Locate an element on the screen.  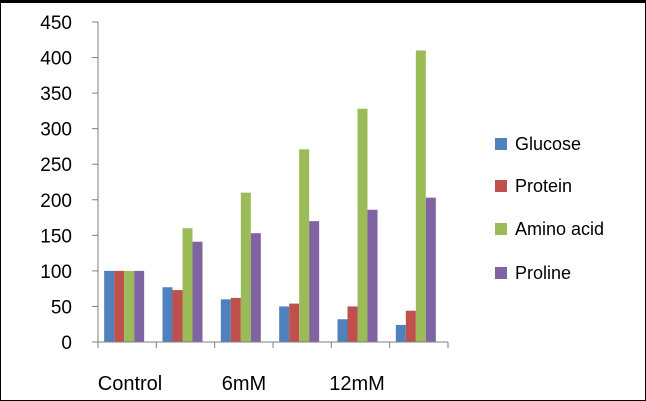
y-tick-label: 450 is located at coordinates (56, 23).